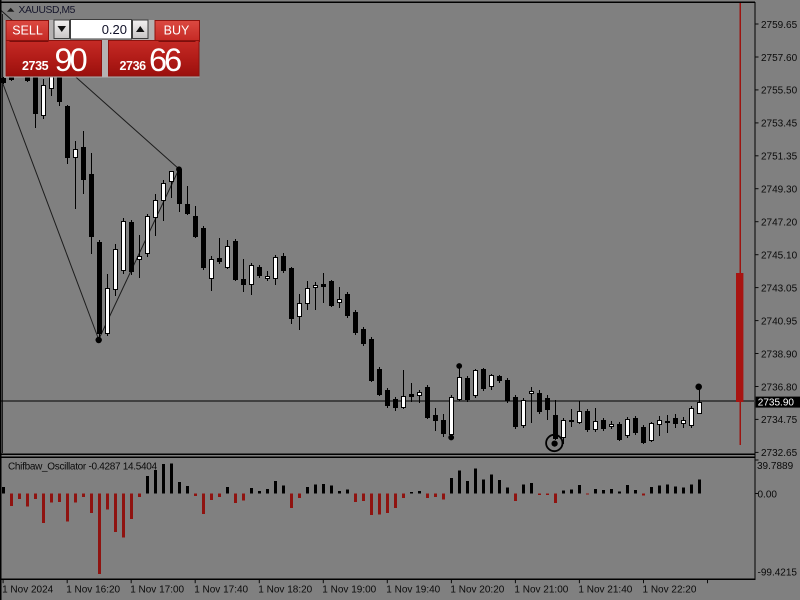 This screenshot has height=600, width=800. I want to click on svg-text: 66, so click(165, 60).